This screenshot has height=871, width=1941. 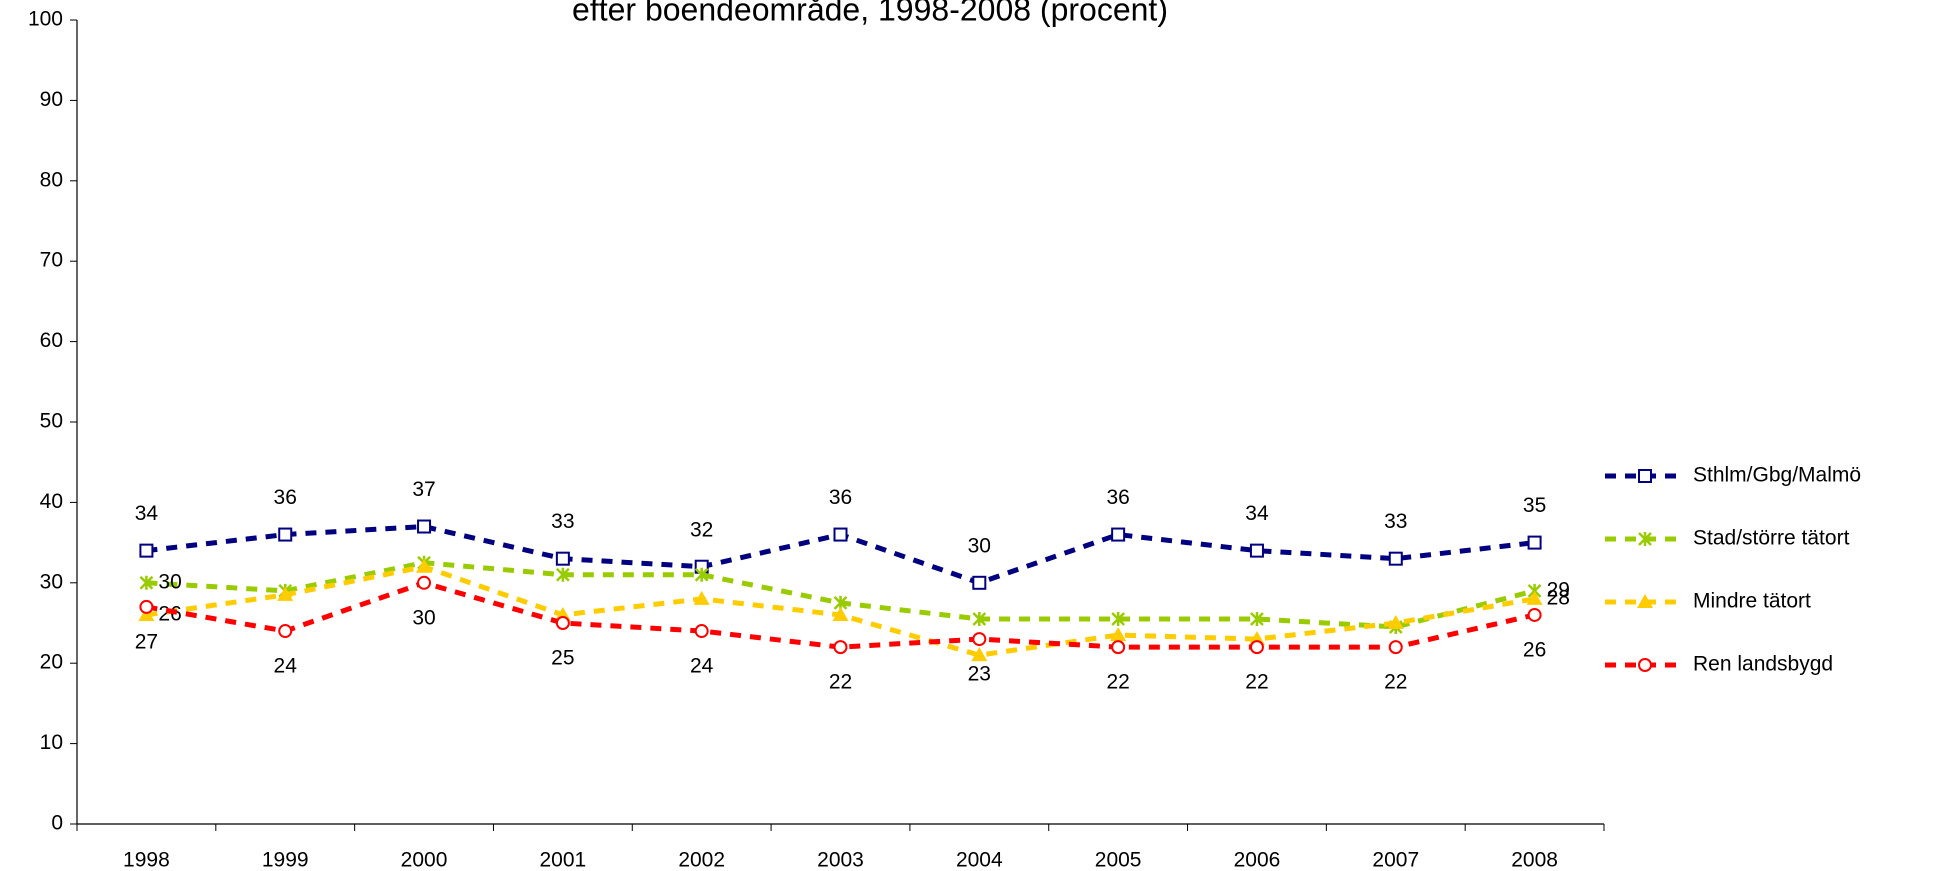 What do you see at coordinates (701, 860) in the screenshot?
I see `x-tick-label: 2002` at bounding box center [701, 860].